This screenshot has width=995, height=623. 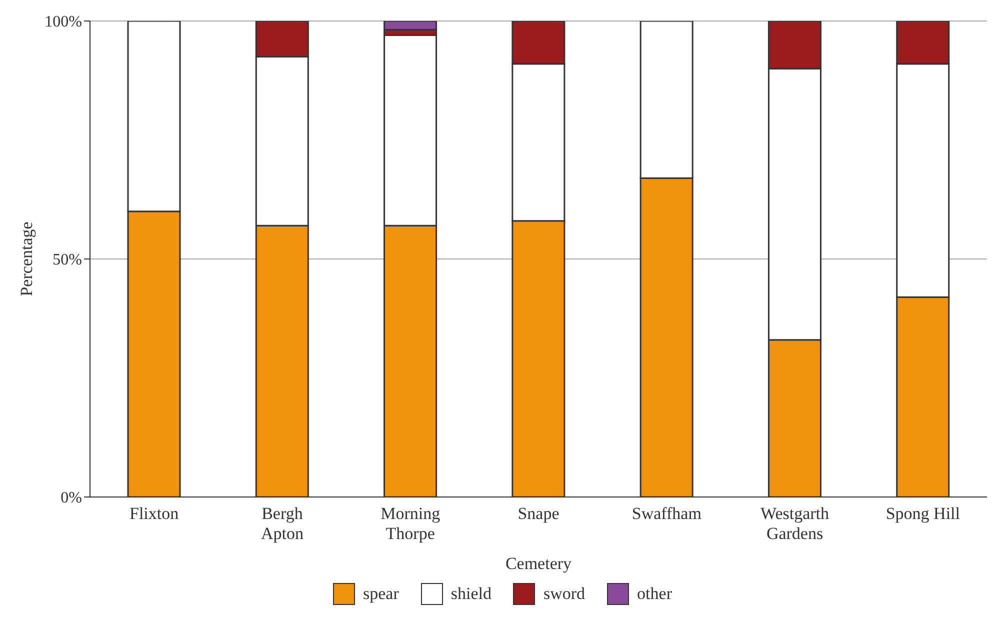 I want to click on x-tick-label: Morning Thorpe, so click(x=410, y=523).